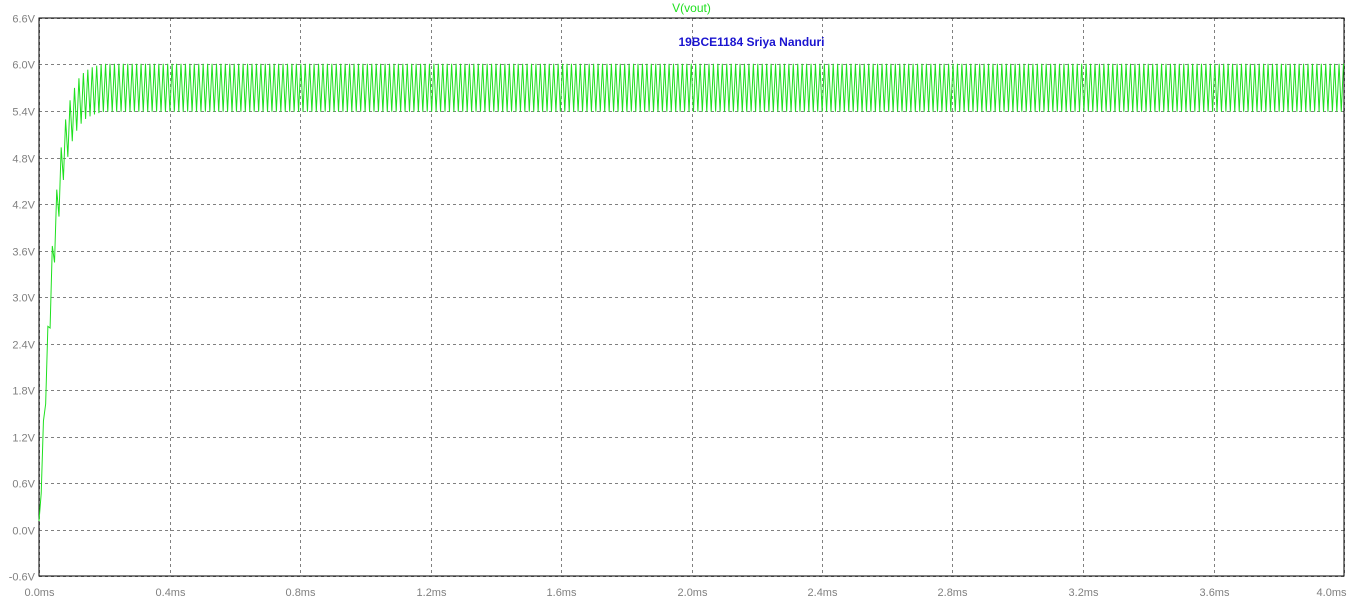  I want to click on y-tick-label: 2.4V, so click(23, 346).